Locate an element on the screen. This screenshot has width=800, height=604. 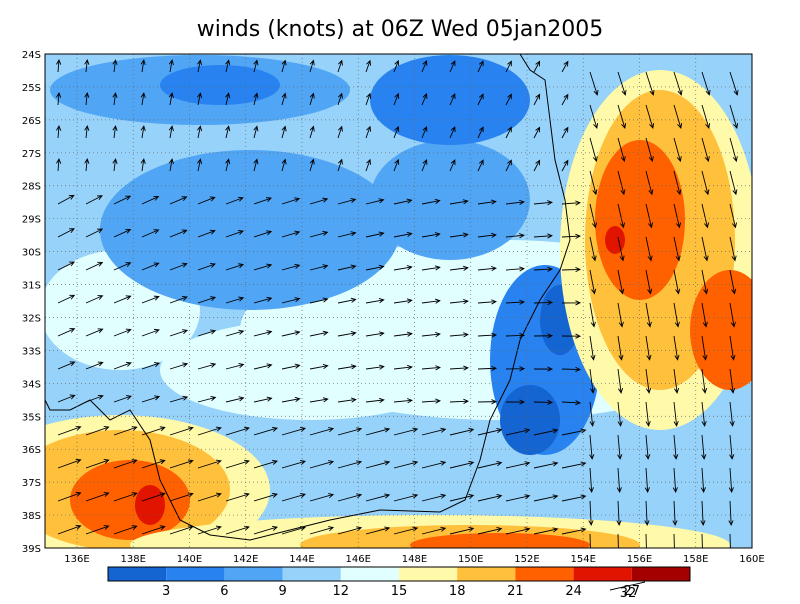
lon-label: 152E is located at coordinates (526, 559).